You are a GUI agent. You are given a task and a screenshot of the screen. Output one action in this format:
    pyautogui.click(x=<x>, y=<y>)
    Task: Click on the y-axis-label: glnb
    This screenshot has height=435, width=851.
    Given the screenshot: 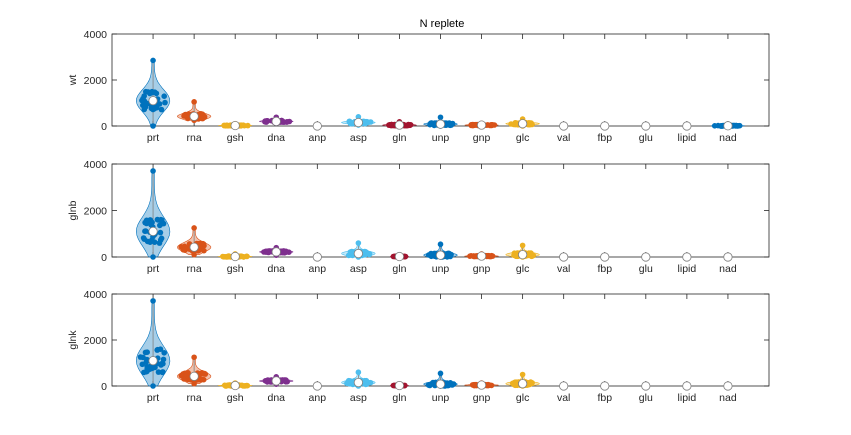 What is the action you would take?
    pyautogui.click(x=73, y=210)
    